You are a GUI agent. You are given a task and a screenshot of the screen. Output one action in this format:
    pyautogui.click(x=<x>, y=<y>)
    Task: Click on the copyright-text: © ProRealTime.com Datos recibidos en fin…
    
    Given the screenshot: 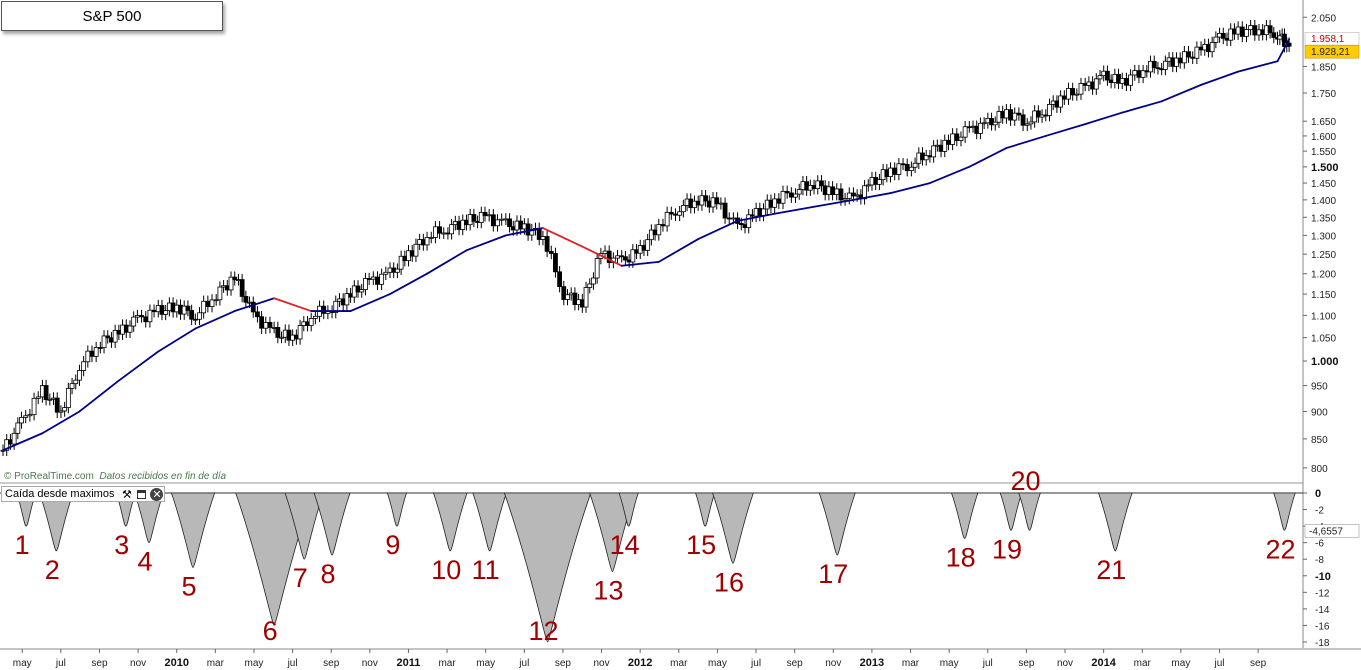 What is the action you would take?
    pyautogui.click(x=115, y=476)
    